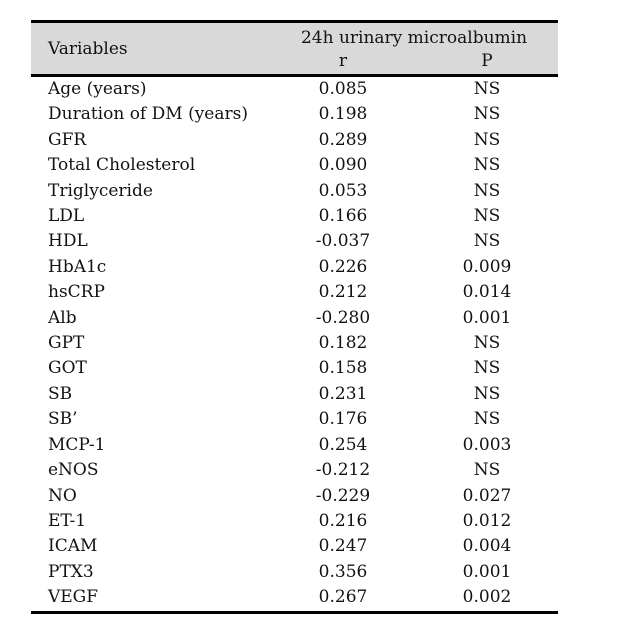  What do you see at coordinates (122, 165) in the screenshot?
I see `variable-cell: Total Cholesterol` at bounding box center [122, 165].